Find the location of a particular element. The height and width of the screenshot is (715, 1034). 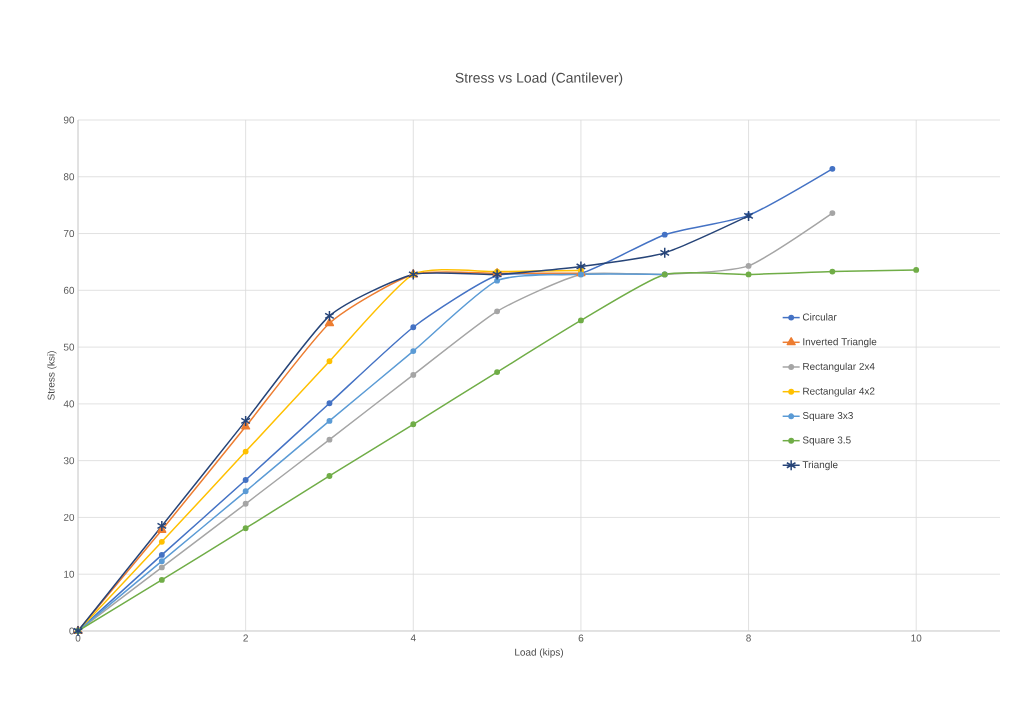

y-tick-label: 60 is located at coordinates (69, 290).